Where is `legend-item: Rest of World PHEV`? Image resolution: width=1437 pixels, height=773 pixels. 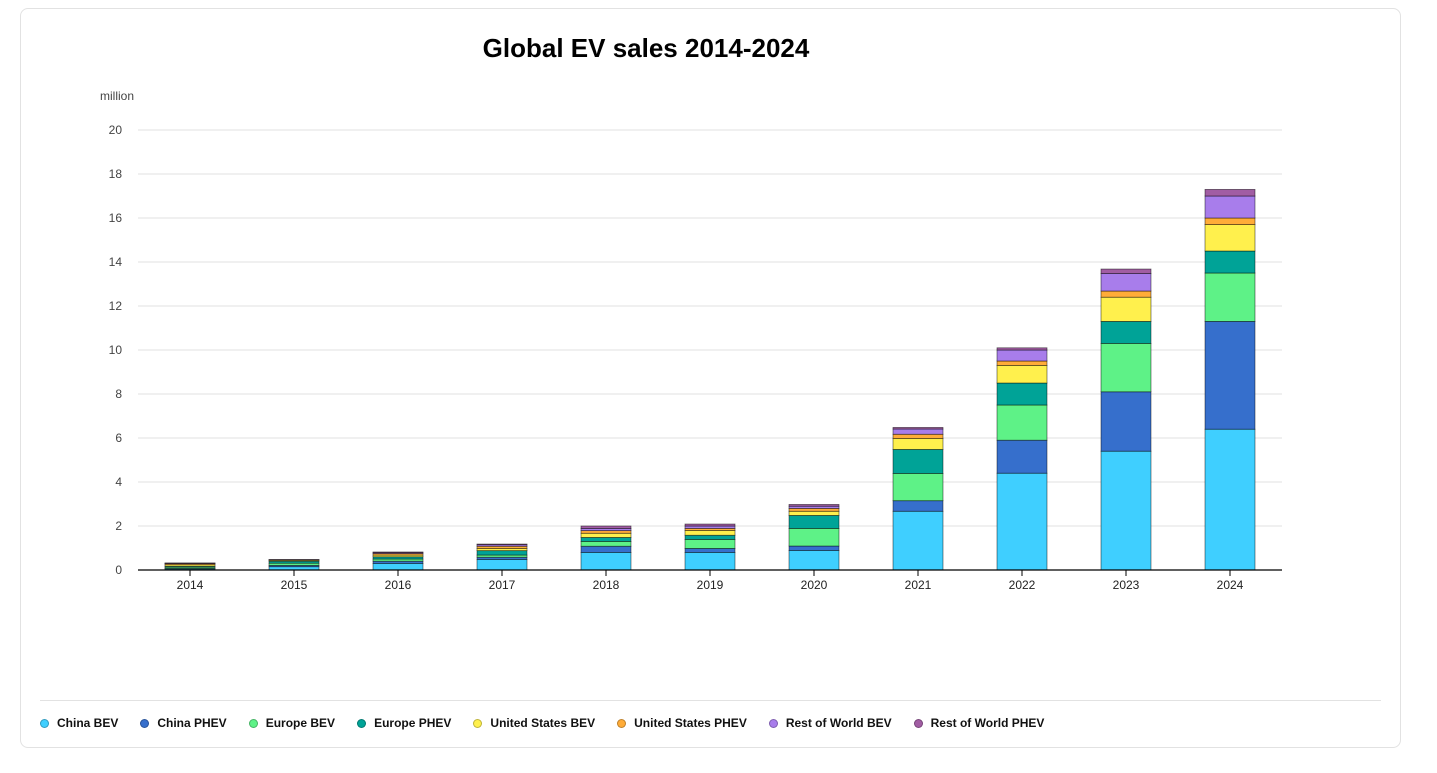
legend-item: Rest of World PHEV is located at coordinates (979, 723).